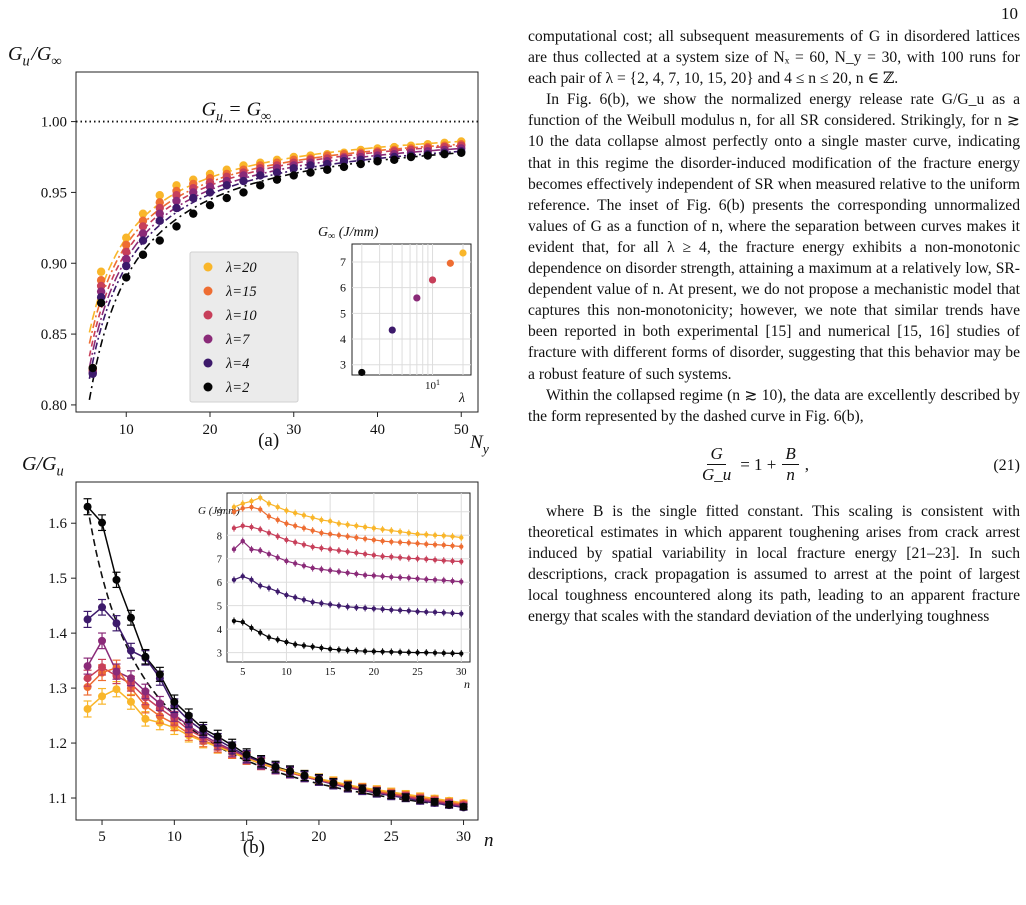 Image resolution: width=1026 pixels, height=905 pixels. Describe the element at coordinates (277, 242) in the screenshot. I see `plot-a-frame` at that location.